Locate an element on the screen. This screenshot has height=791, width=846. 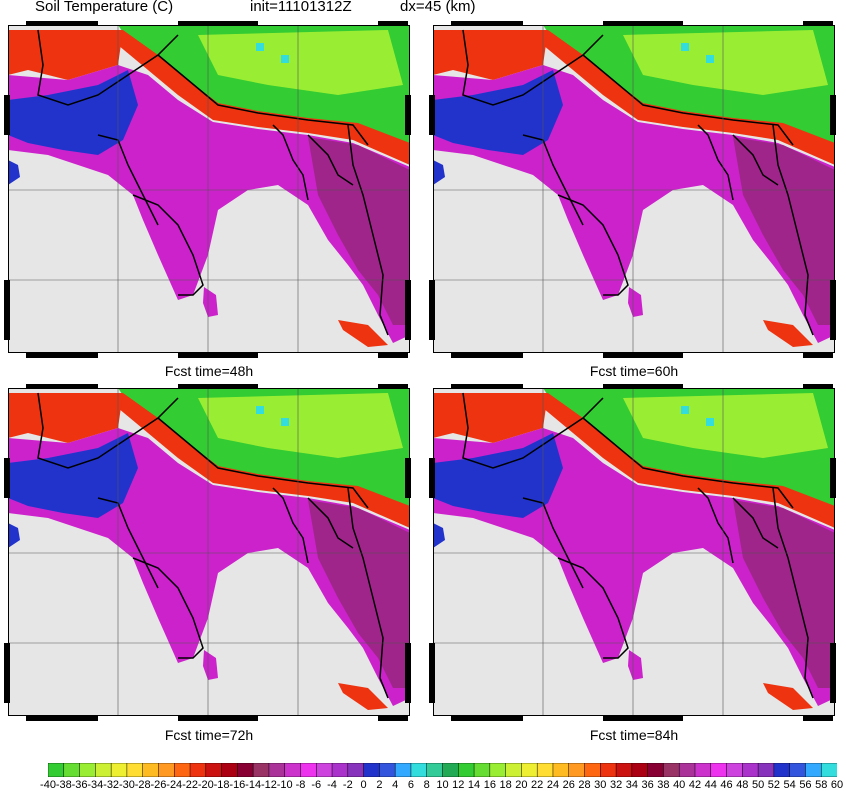
colorbar-tick-label: 40 is located at coordinates (679, 785).